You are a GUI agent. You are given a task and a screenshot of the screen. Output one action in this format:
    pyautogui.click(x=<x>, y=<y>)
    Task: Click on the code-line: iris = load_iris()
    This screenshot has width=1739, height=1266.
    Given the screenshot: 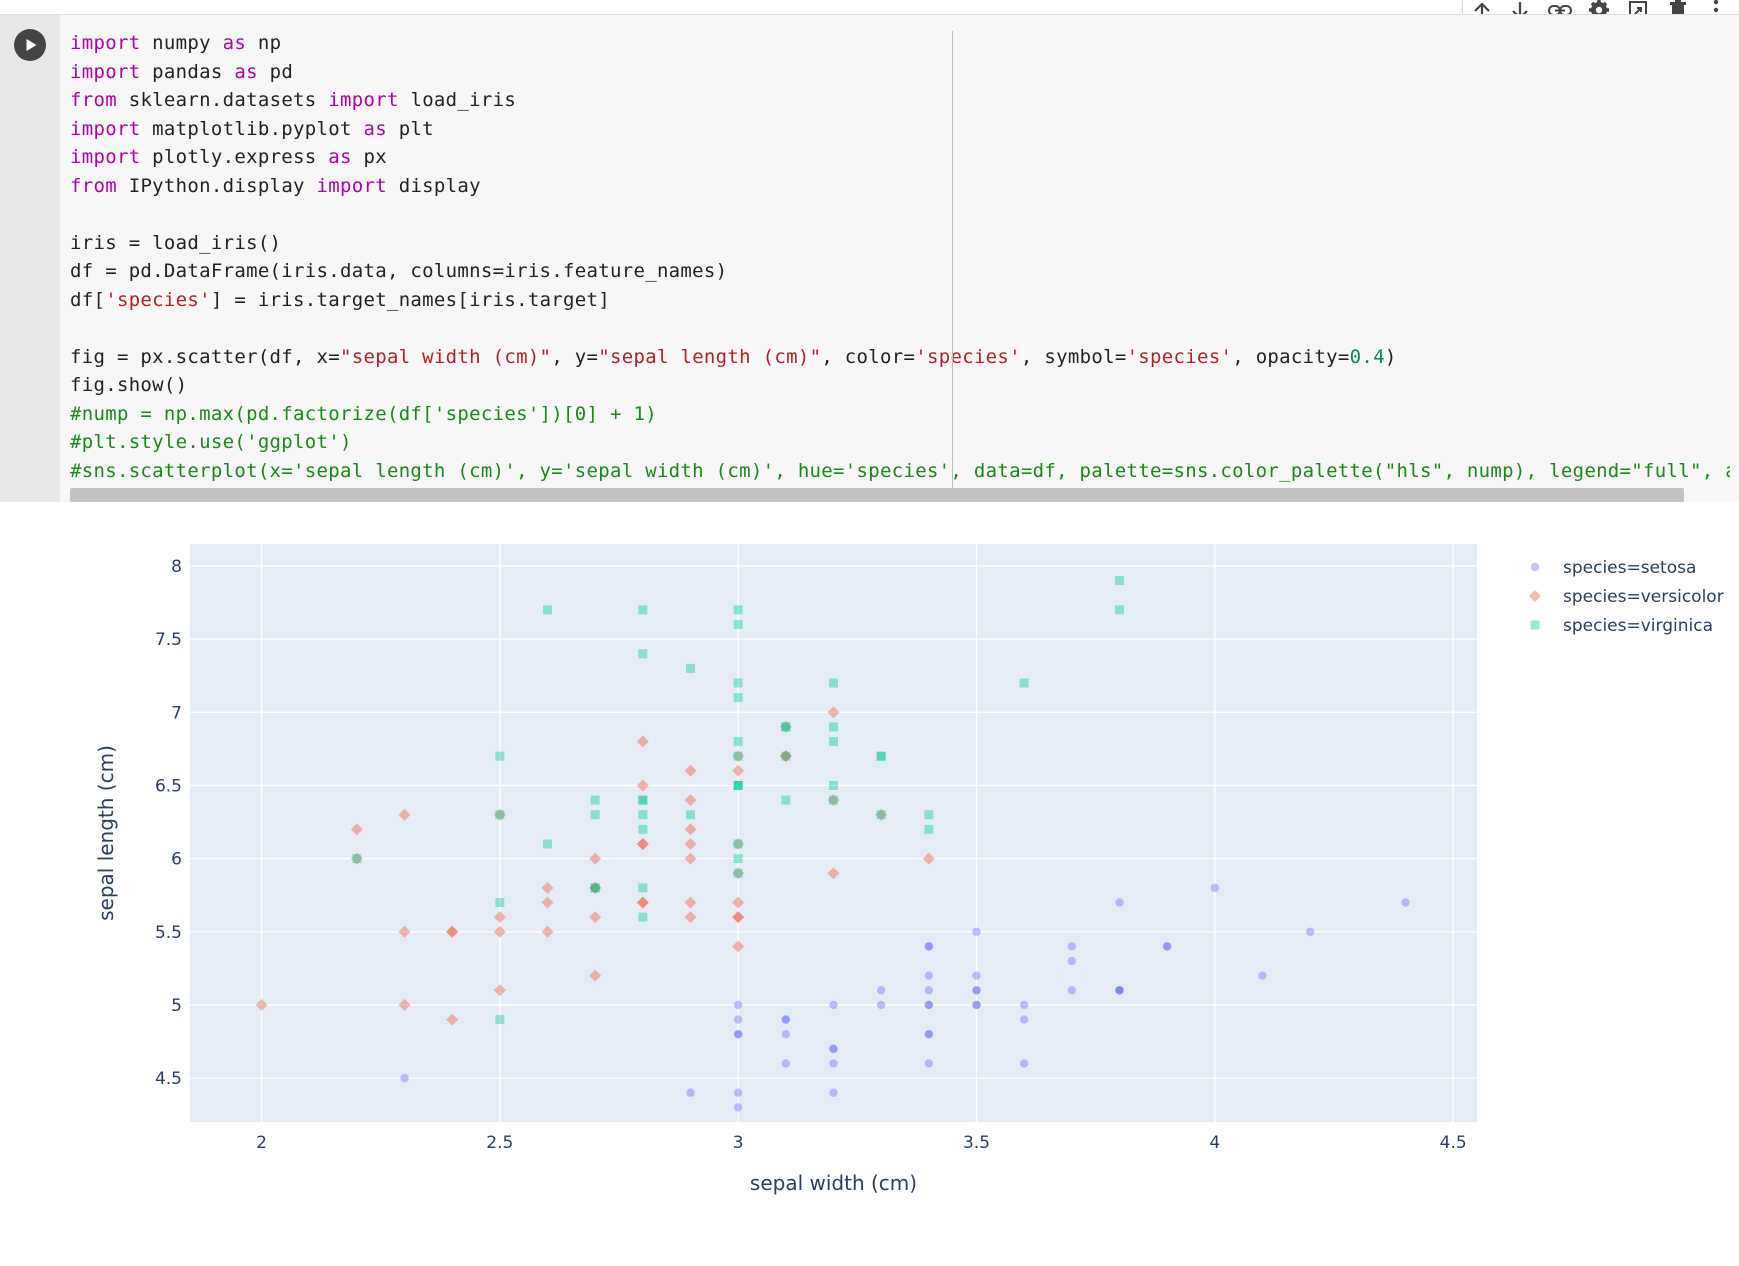 What is the action you would take?
    pyautogui.click(x=900, y=243)
    